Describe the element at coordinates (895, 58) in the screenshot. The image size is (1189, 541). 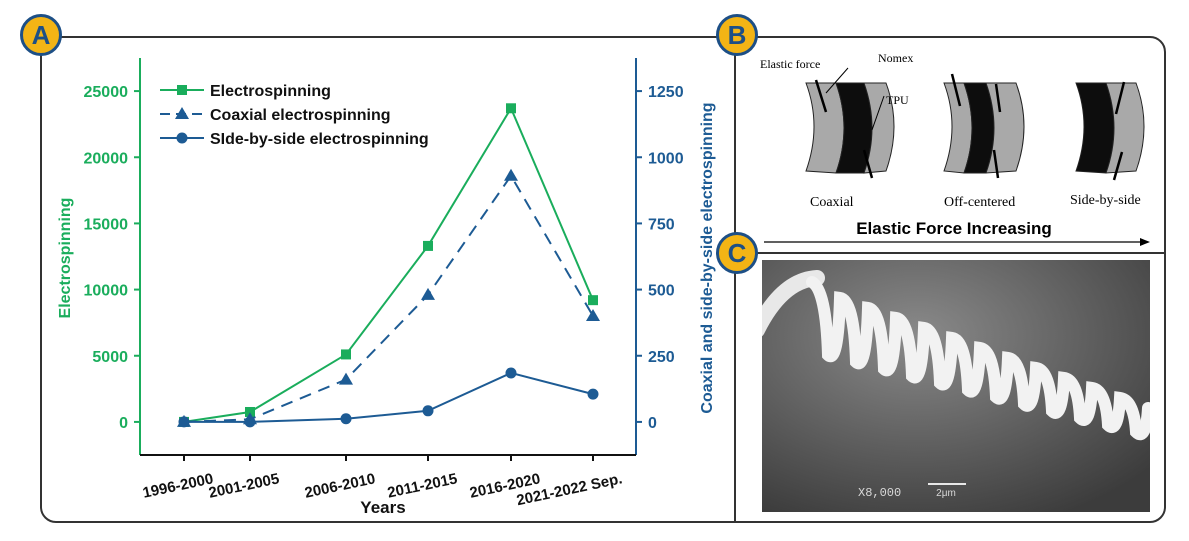
I see `label-nomex: Nomex` at that location.